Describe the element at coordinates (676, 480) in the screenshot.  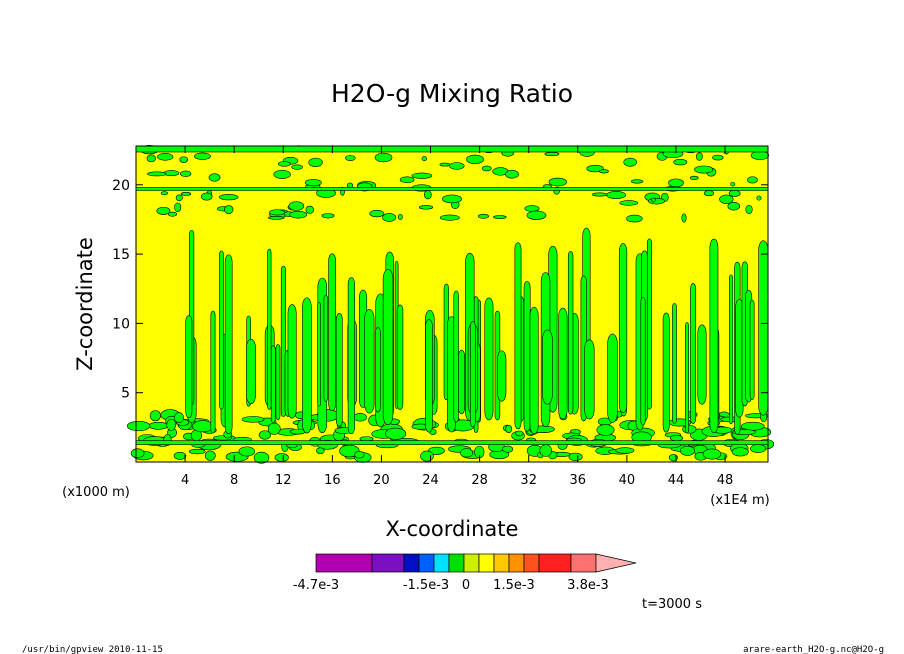
I see `x-tick-label: 44` at that location.